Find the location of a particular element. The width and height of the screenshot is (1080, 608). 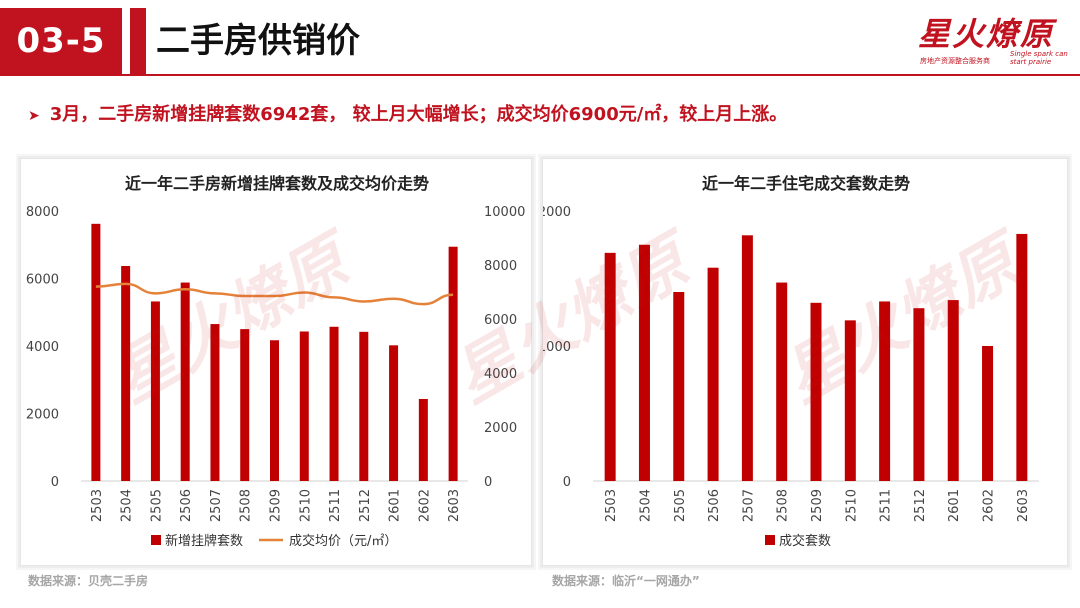

y2-tick-label: 10000 is located at coordinates (504, 212).